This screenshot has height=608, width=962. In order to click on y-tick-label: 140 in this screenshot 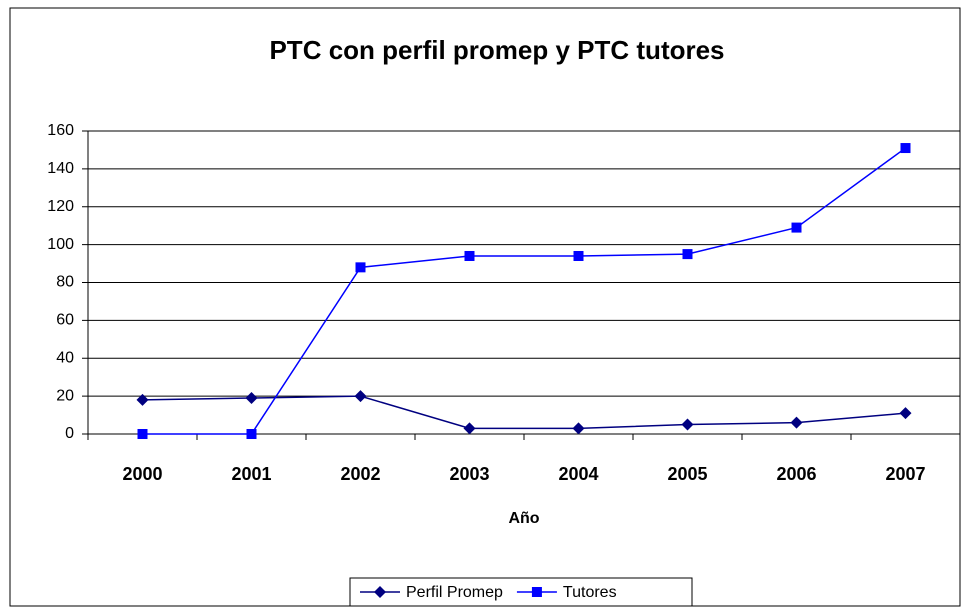, I will do `click(60, 168)`.